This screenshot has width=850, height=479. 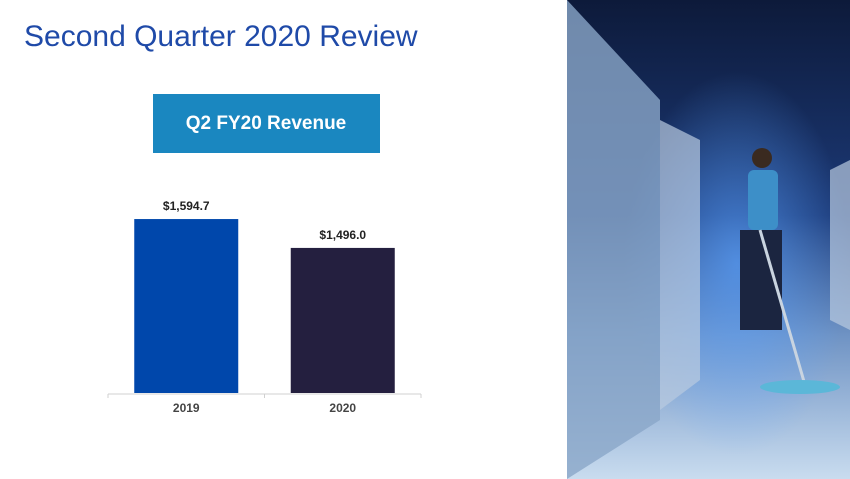 I want to click on mop-head, so click(x=800, y=387).